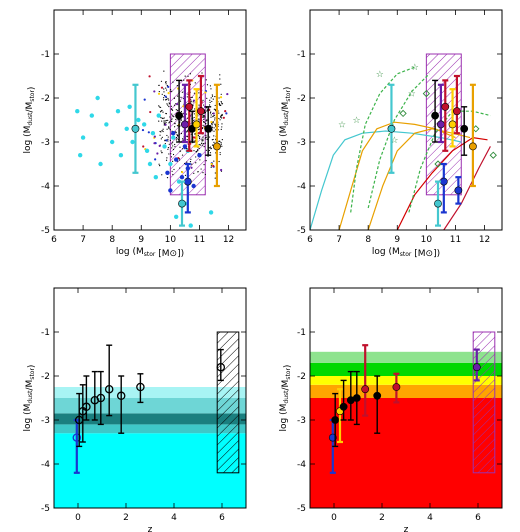 Image resolution: width=520 pixels, height=532 pixels. I want to click on y-tick-label: -1, so click(301, 55).